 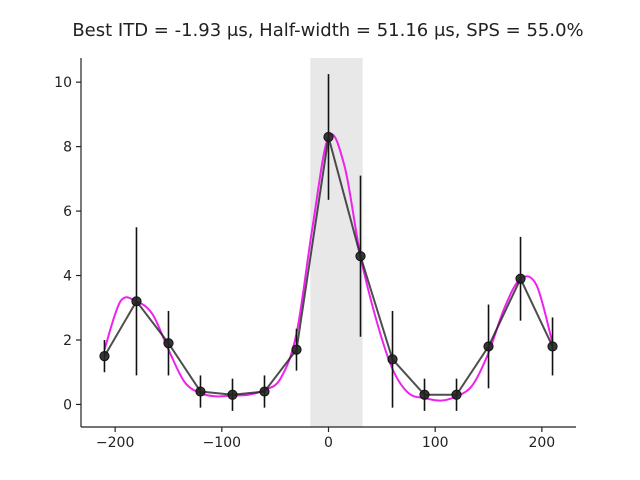 What do you see at coordinates (67, 405) in the screenshot?
I see `y-tick-label: 0` at bounding box center [67, 405].